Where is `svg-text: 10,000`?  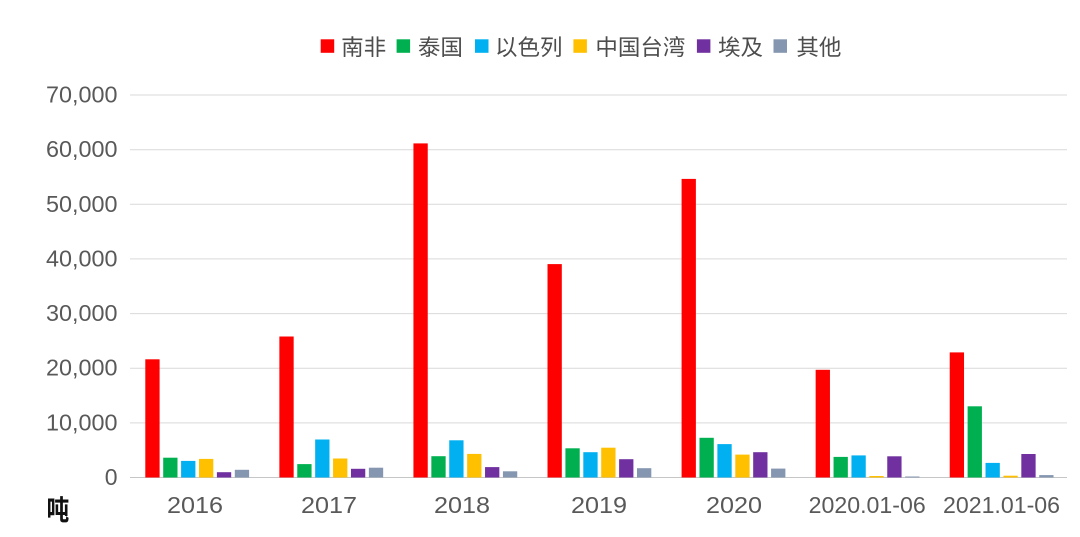 svg-text: 10,000 is located at coordinates (82, 422).